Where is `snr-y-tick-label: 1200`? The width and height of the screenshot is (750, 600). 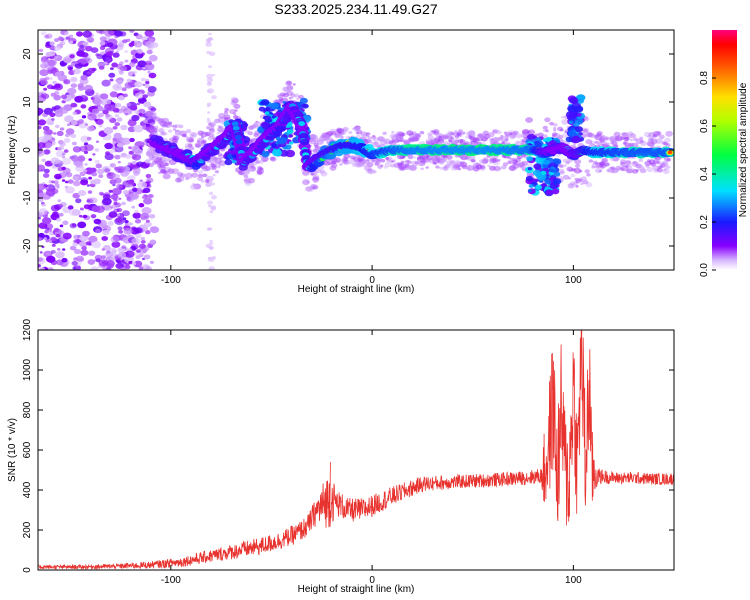
snr-y-tick-label: 1200 is located at coordinates (27, 329).